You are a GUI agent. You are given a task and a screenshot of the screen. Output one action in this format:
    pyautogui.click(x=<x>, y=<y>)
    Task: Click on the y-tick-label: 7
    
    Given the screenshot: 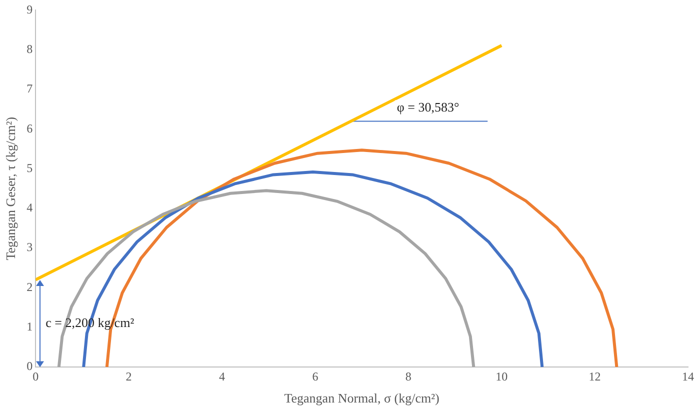 What is the action you would take?
    pyautogui.click(x=29, y=89)
    